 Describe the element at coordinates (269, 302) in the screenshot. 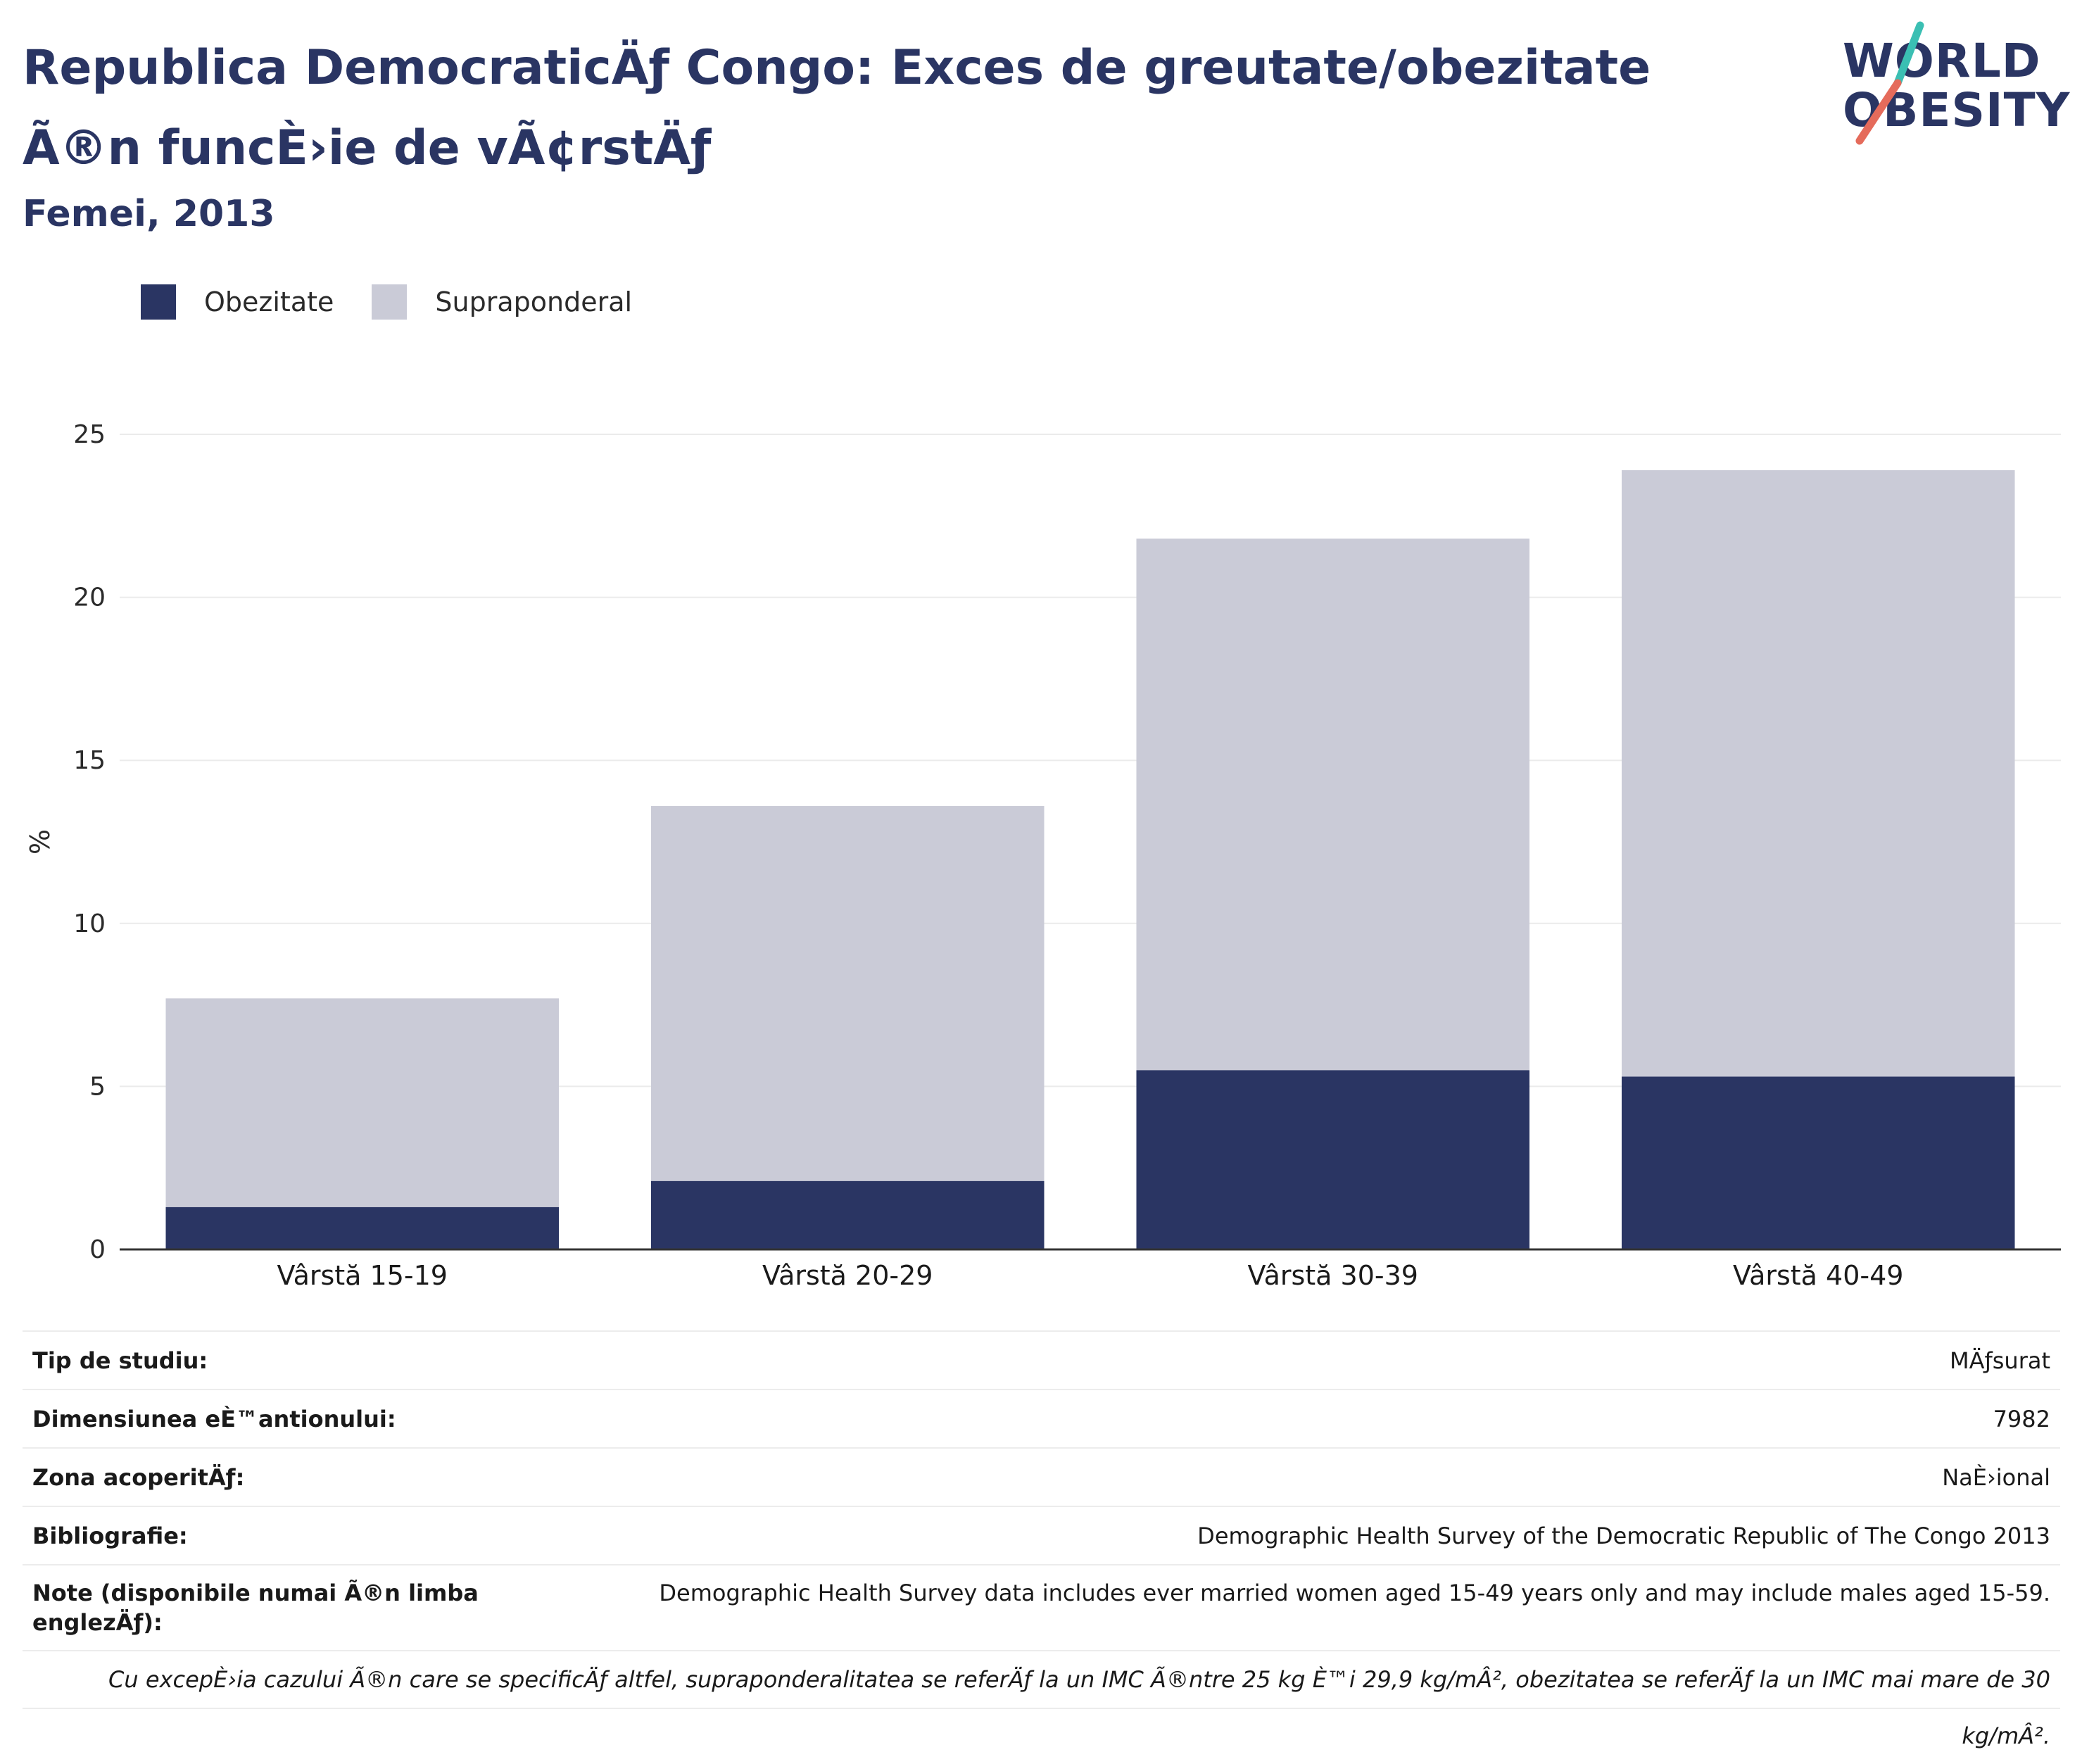

I see `legend-label-obezitate: Obezitate` at that location.